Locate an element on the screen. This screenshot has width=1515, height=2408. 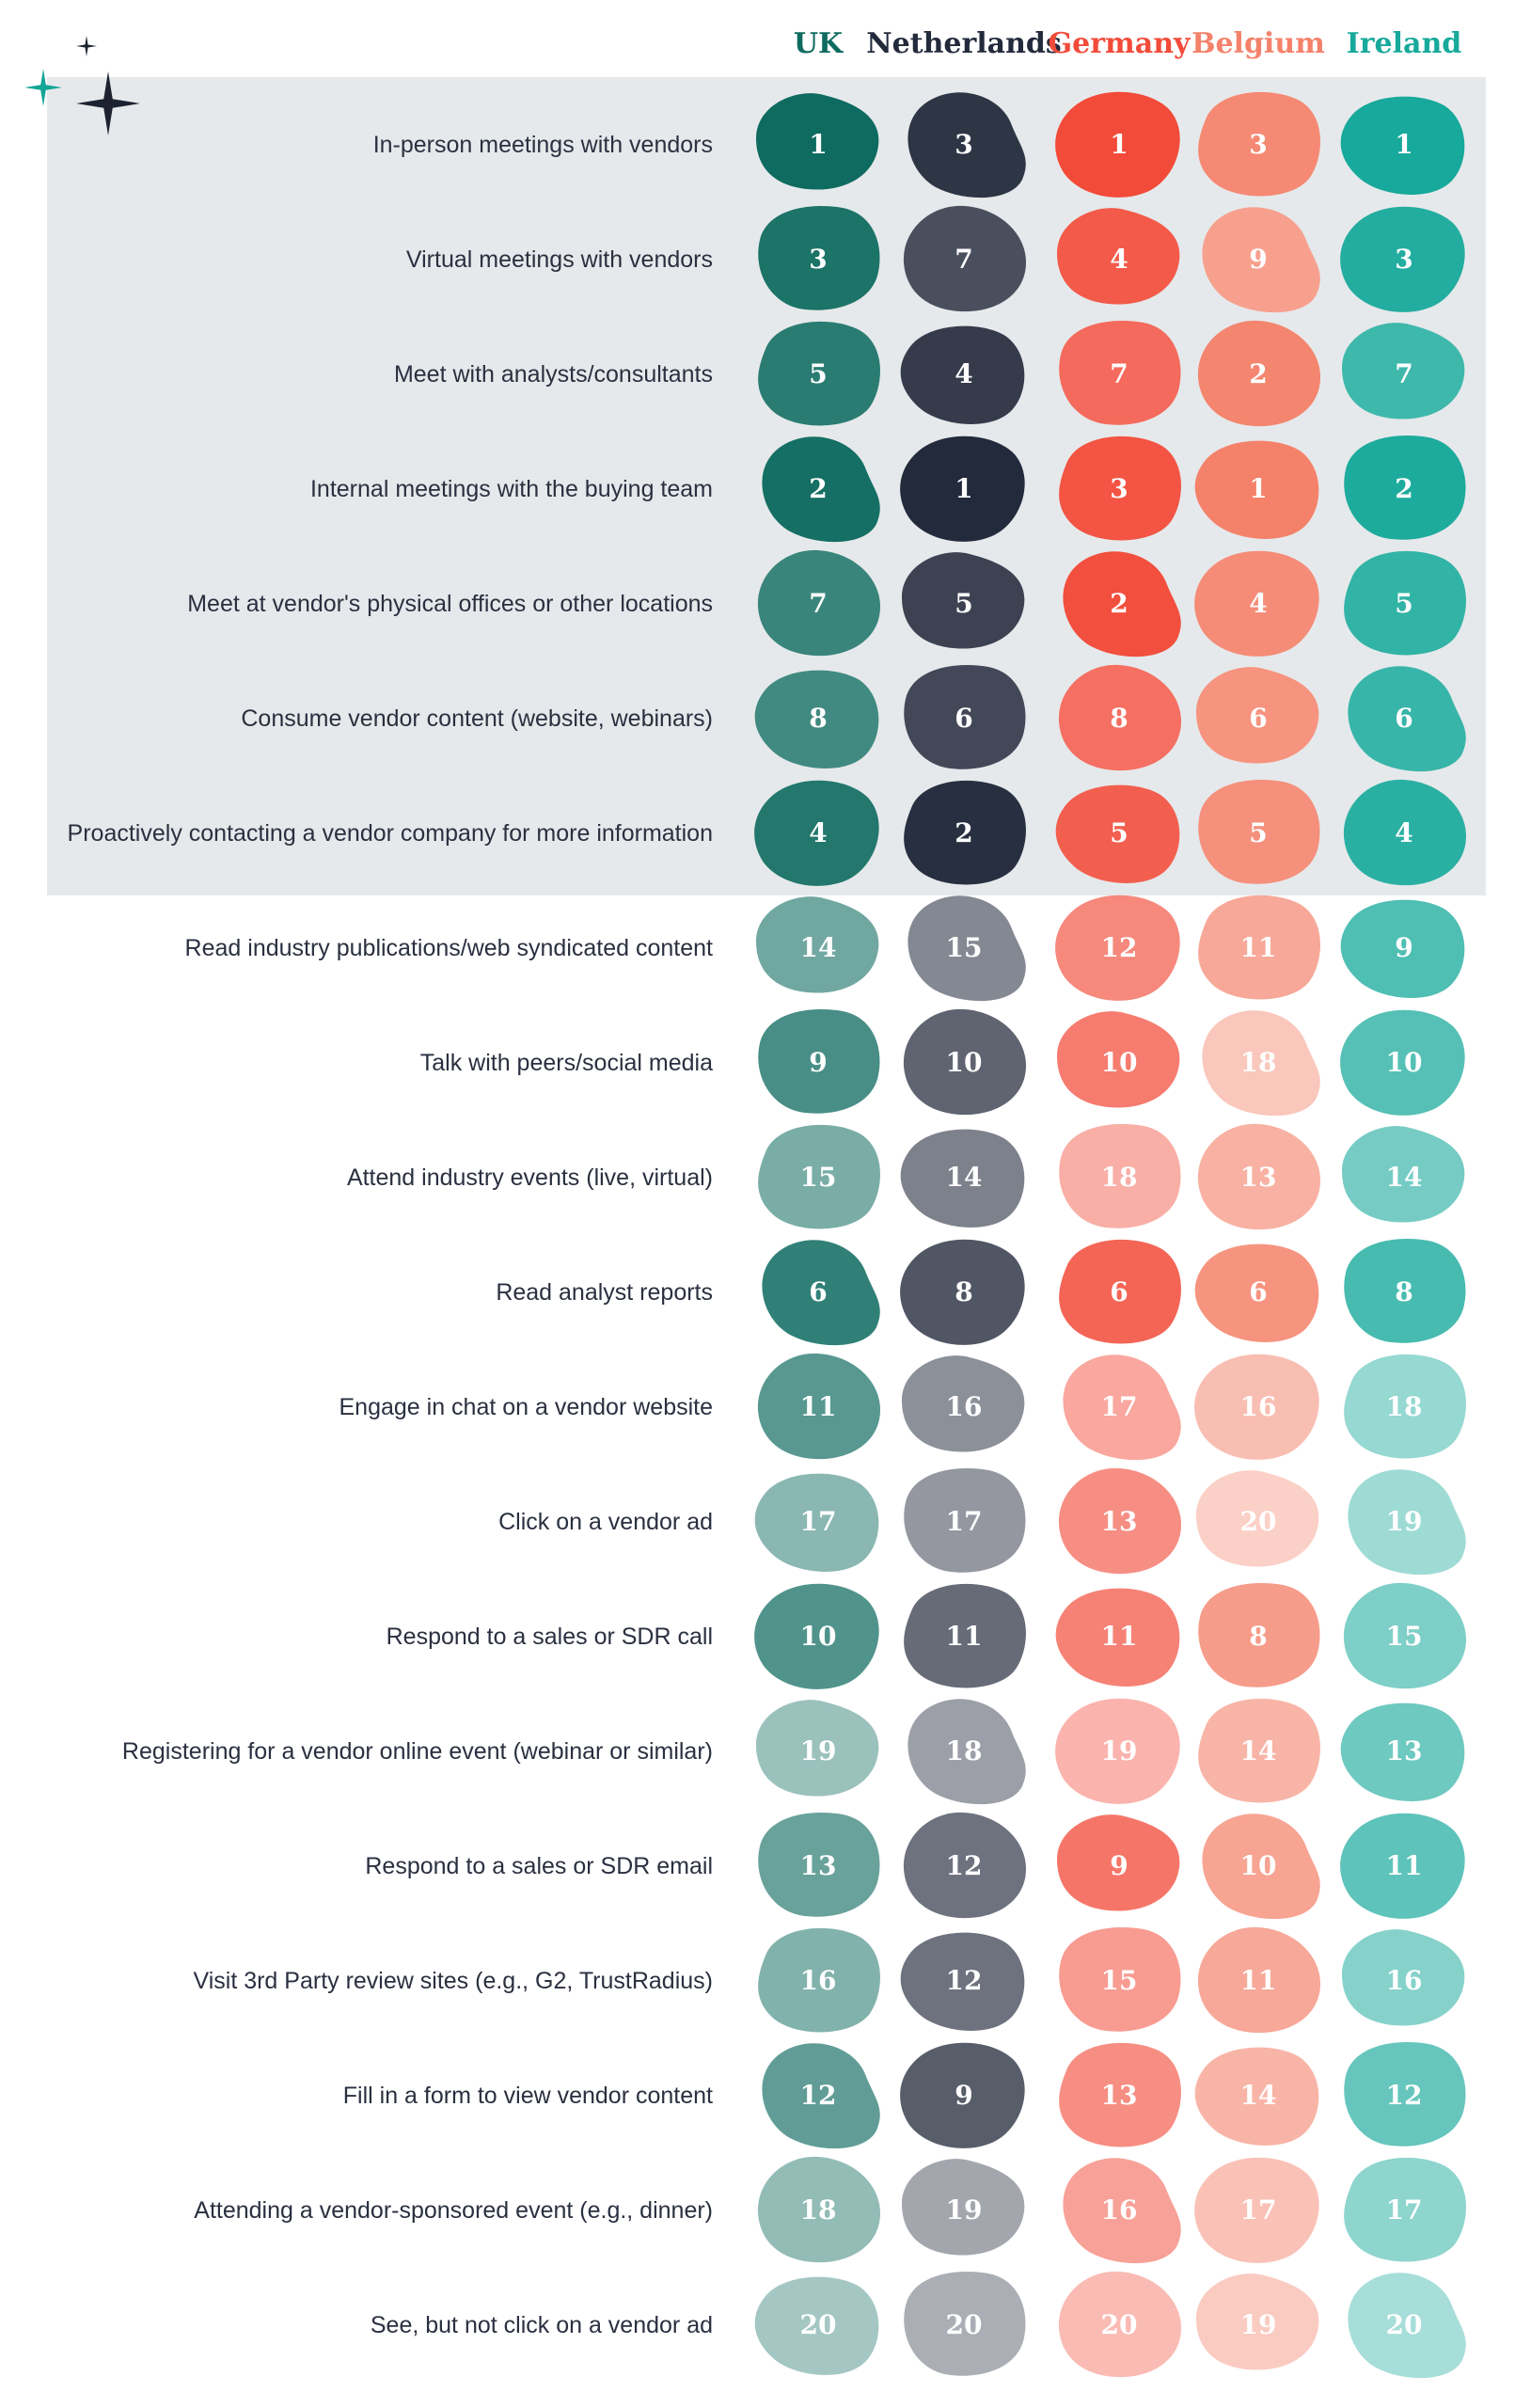
rank-cell-netherlands: 11 is located at coordinates (965, 1636).